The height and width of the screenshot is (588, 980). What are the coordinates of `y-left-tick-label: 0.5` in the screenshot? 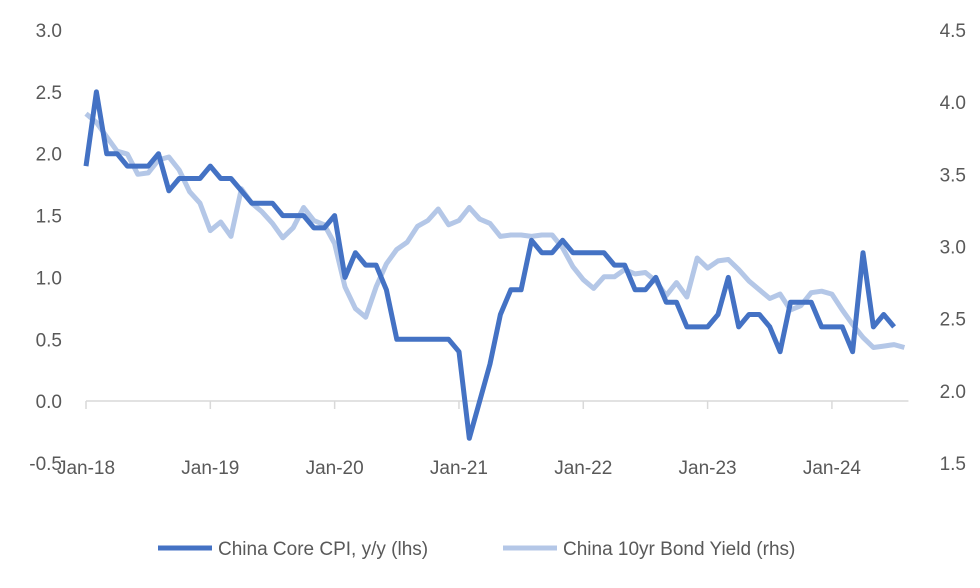 It's located at (49, 340).